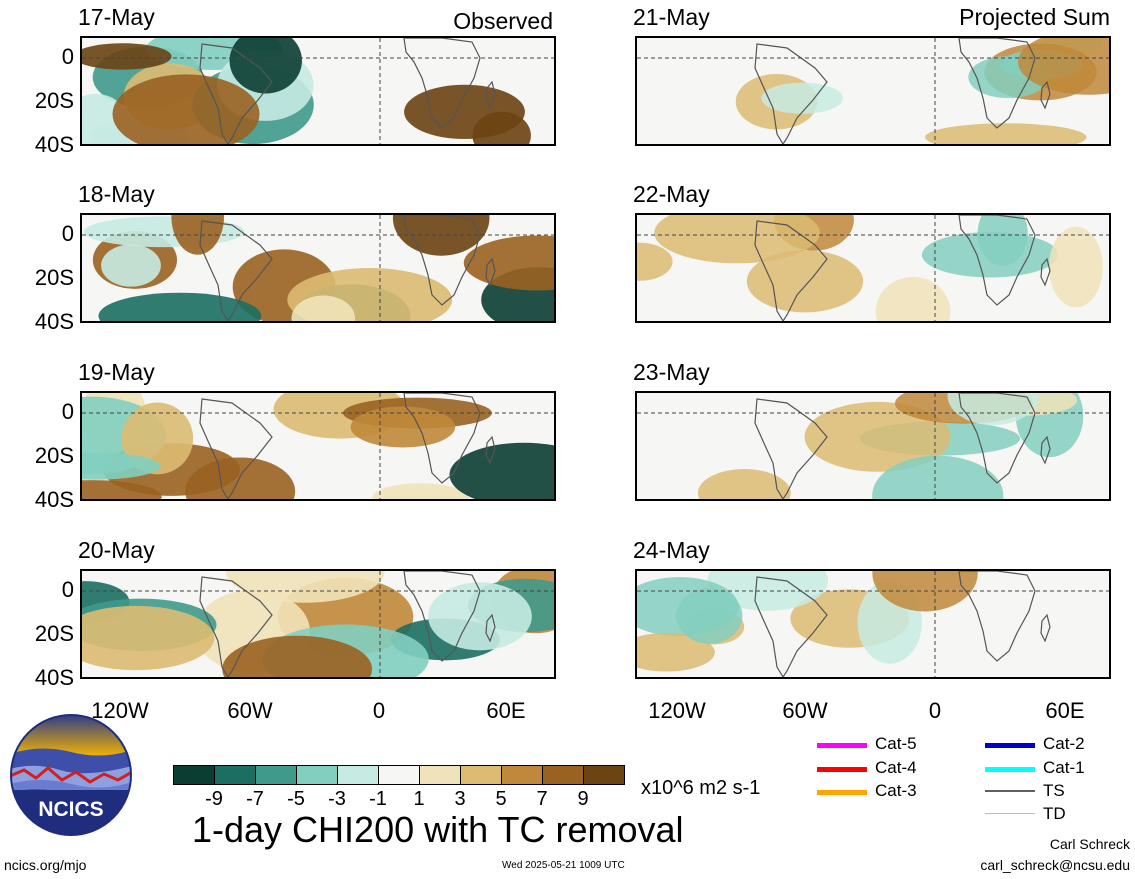  What do you see at coordinates (419, 799) in the screenshot?
I see `colorbar-tick-label: 1` at bounding box center [419, 799].